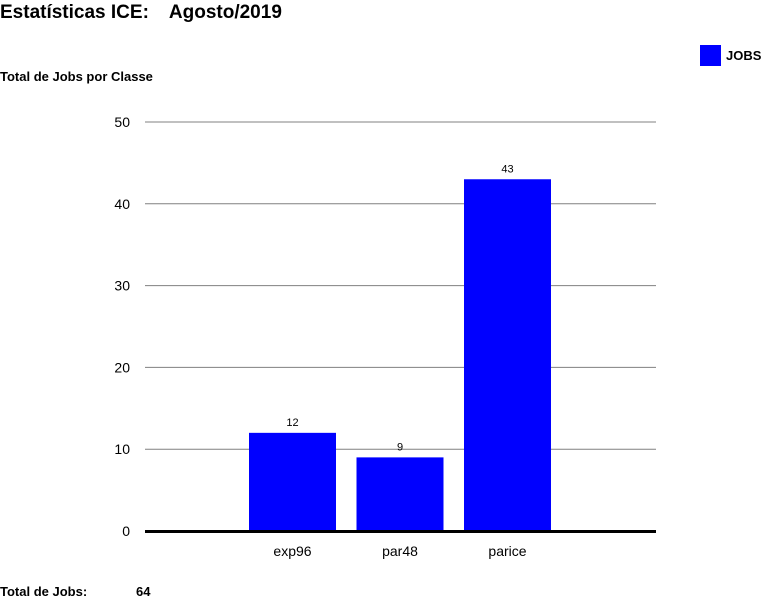 The height and width of the screenshot is (600, 768). Describe the element at coordinates (76, 76) in the screenshot. I see `chart-title: Total de Jobs por Classe` at that location.